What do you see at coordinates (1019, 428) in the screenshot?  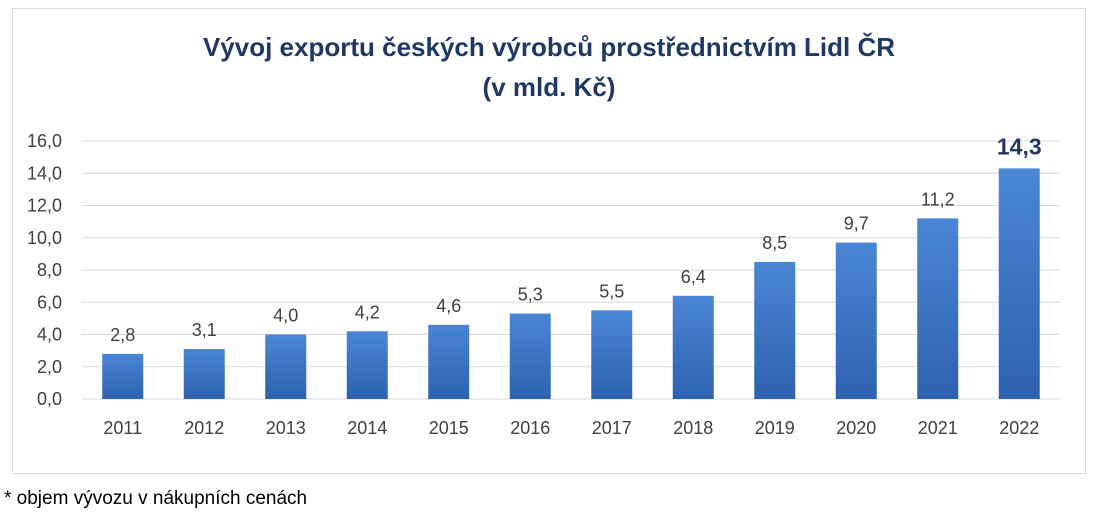 I see `x-tick-label: 2022` at bounding box center [1019, 428].